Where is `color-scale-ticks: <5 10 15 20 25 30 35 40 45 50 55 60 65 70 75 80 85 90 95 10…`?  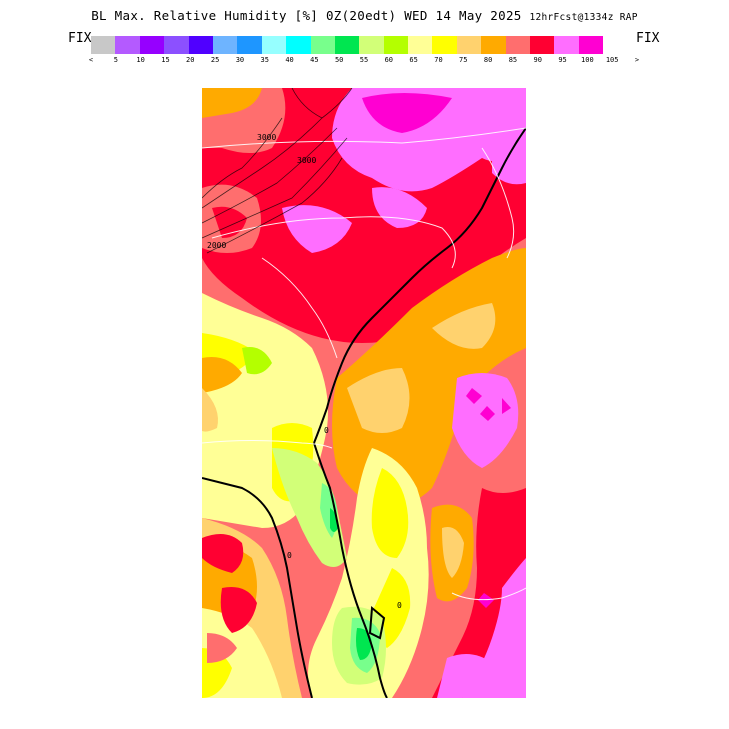 color-scale-ticks: <5 10 15 20 25 30 35 40 45 50 55 60 65 70 75 80 85 90 95 10… is located at coordinates (364, 61).